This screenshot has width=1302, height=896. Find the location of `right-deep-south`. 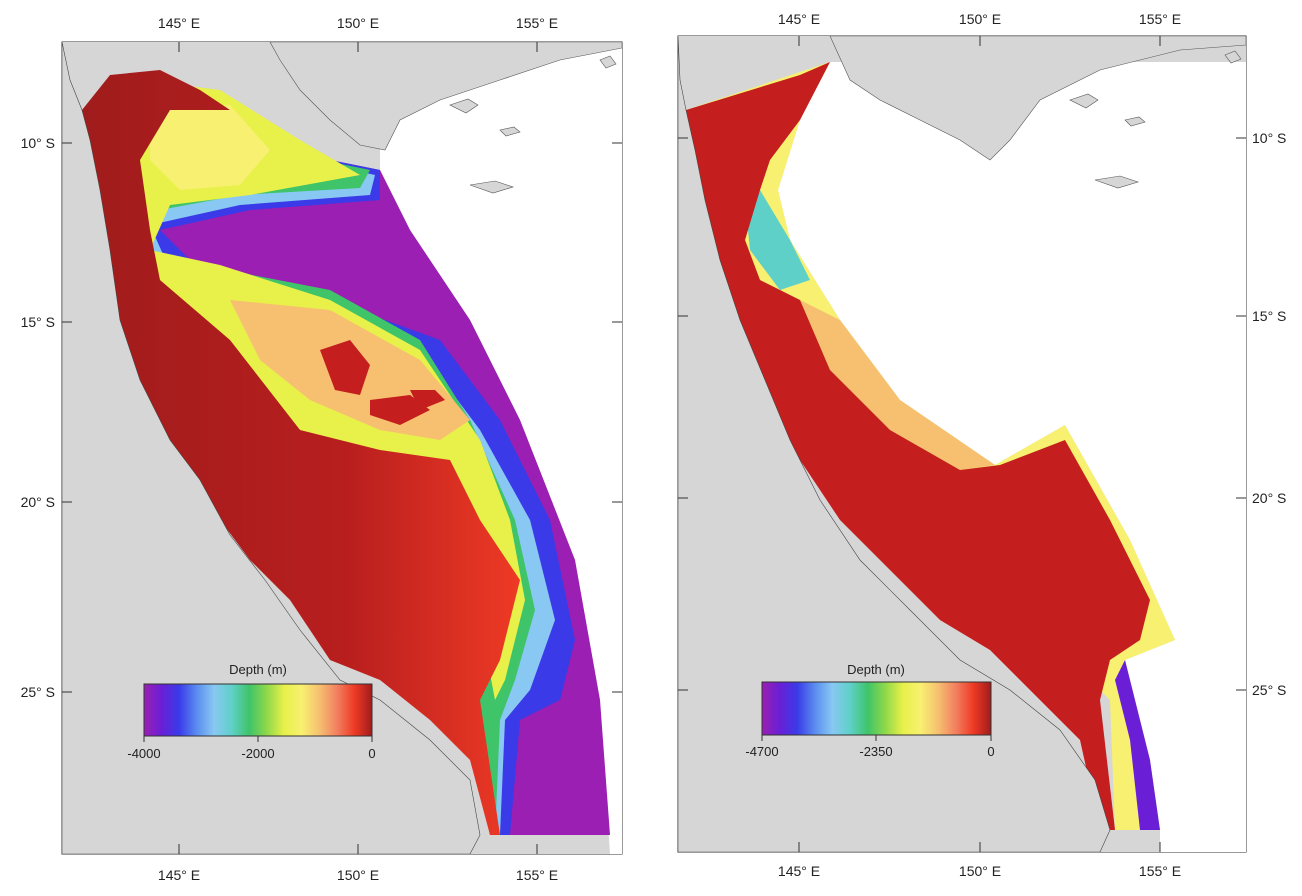

right-deep-south is located at coordinates (1137, 745).